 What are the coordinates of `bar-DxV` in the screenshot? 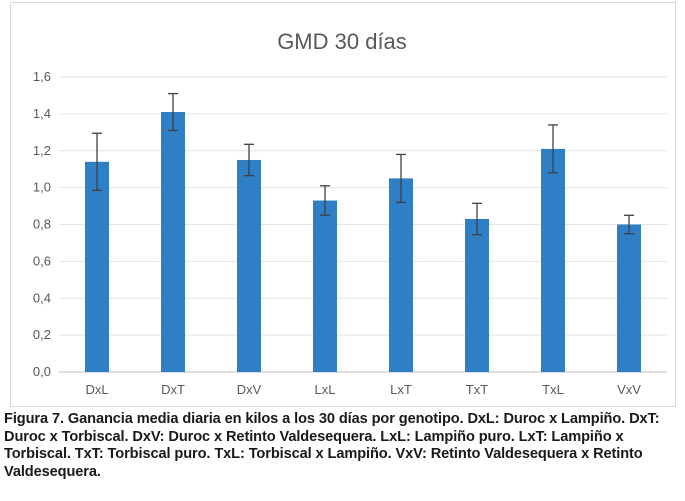 It's located at (249, 265).